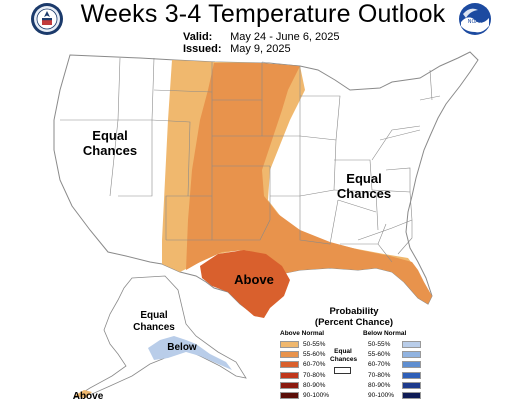  I want to click on label-alaska-below: Below, so click(182, 347).